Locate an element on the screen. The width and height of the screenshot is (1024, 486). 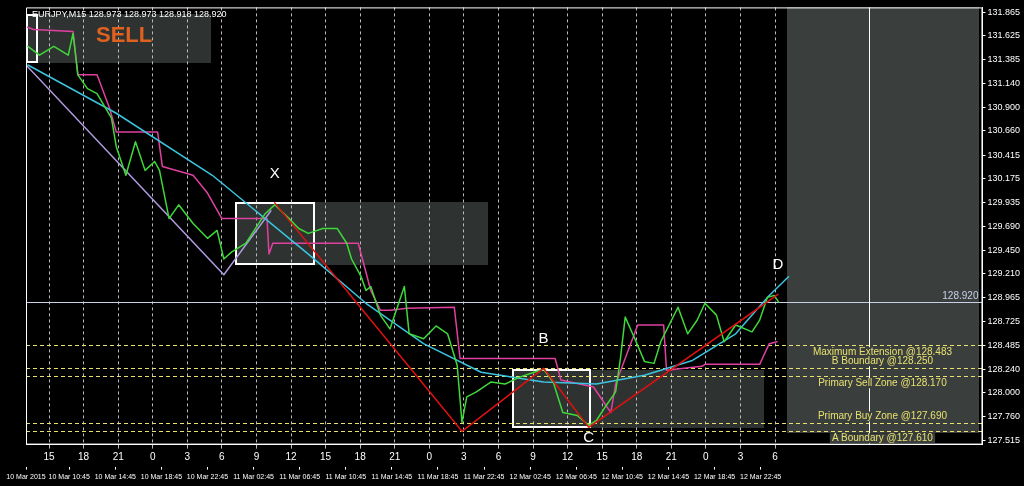
ref-line-label: A Boundary @127.610 is located at coordinates (883, 438).